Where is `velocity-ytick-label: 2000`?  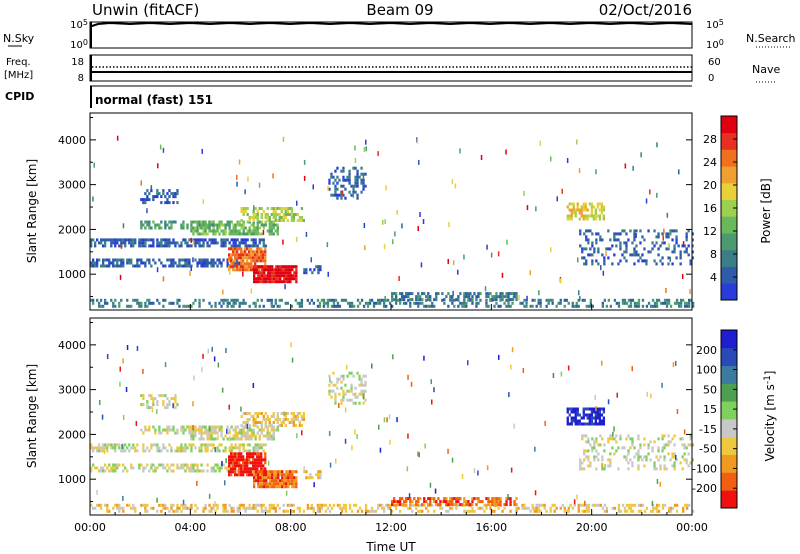
velocity-ytick-label: 2000 is located at coordinates (72, 434).